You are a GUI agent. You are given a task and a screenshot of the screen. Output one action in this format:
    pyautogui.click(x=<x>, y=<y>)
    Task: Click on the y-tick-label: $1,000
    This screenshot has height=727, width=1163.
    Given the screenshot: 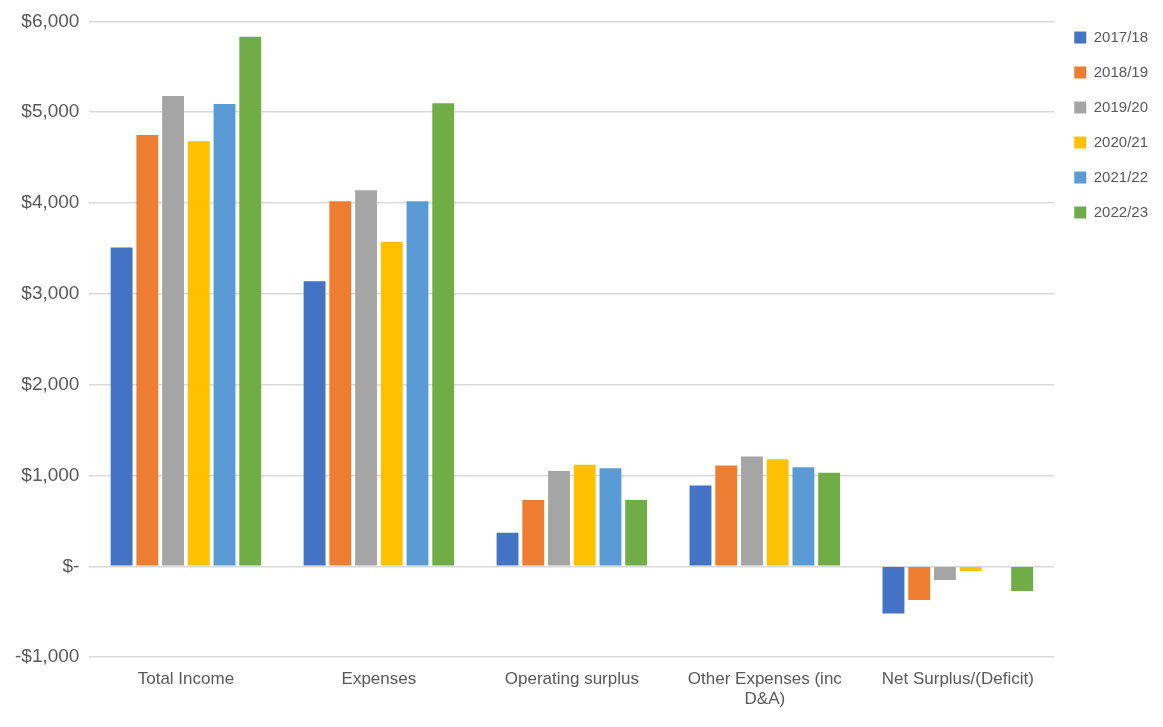 What is the action you would take?
    pyautogui.click(x=50, y=474)
    